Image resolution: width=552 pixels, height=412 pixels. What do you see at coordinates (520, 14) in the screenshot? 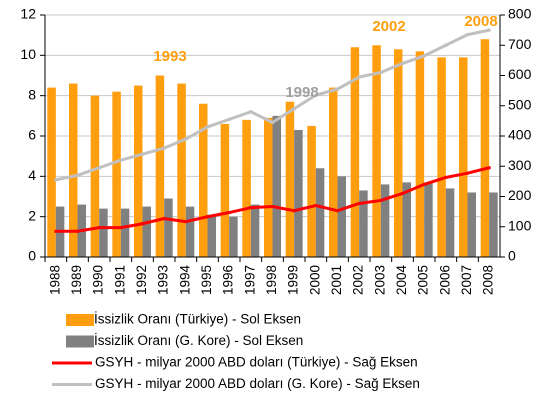
I see `y2-tick-label: 800` at bounding box center [520, 14].